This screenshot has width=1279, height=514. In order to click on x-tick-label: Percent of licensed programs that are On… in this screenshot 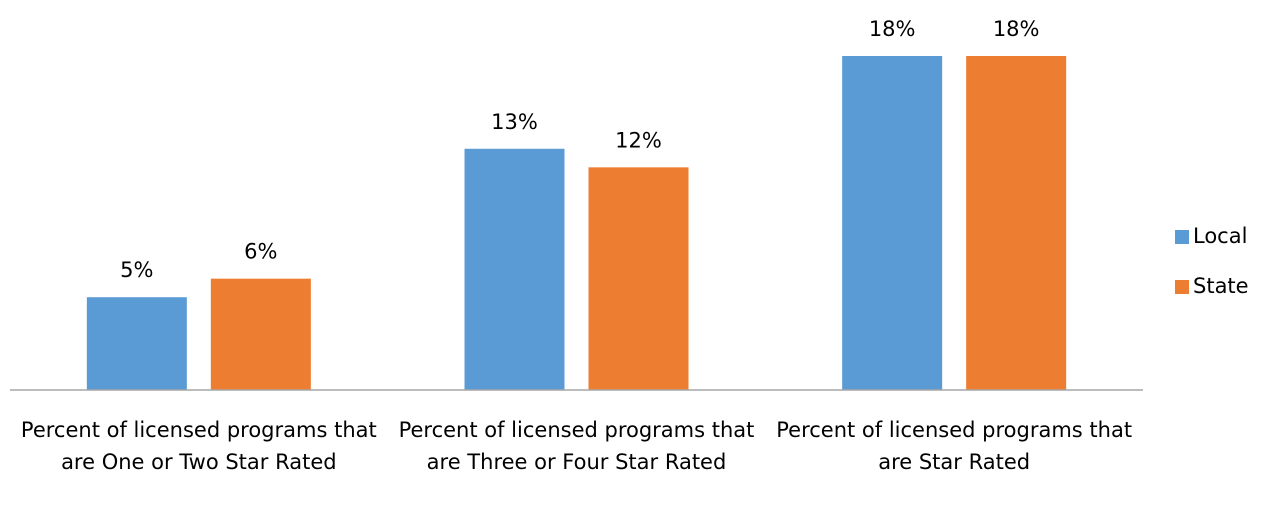, I will do `click(198, 446)`.